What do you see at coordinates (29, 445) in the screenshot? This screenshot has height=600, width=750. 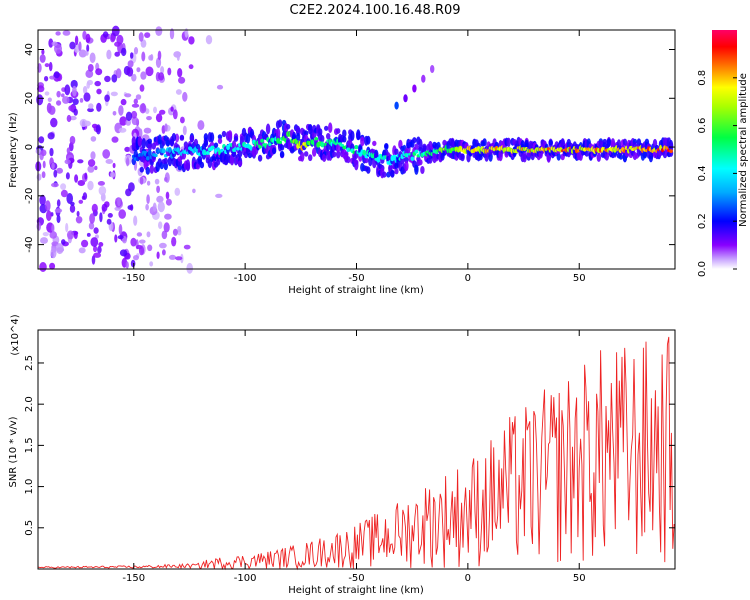 I see `y-tick-label: 1.5` at bounding box center [29, 445].